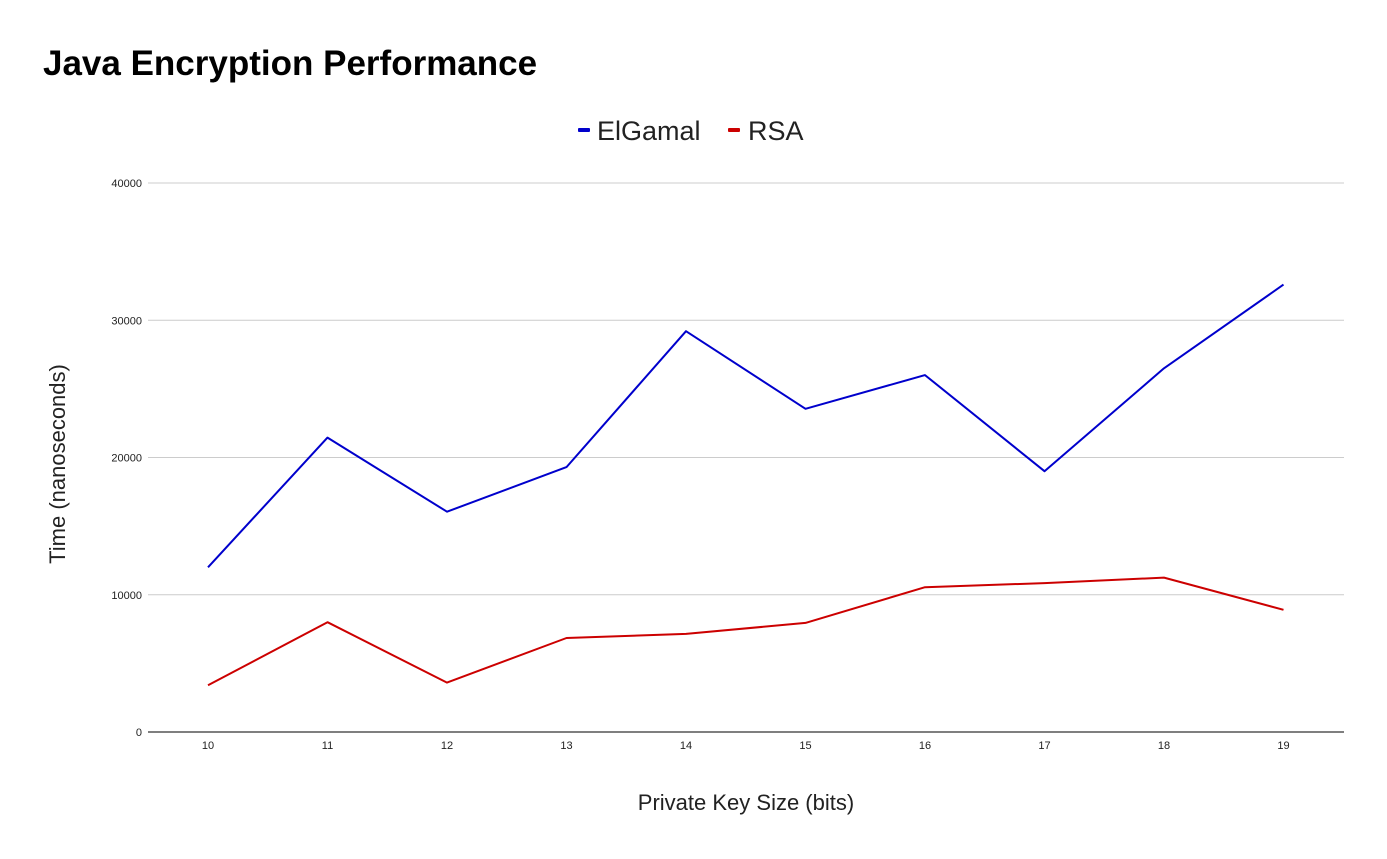 The image size is (1387, 859). I want to click on x-tick-label: 12, so click(447, 746).